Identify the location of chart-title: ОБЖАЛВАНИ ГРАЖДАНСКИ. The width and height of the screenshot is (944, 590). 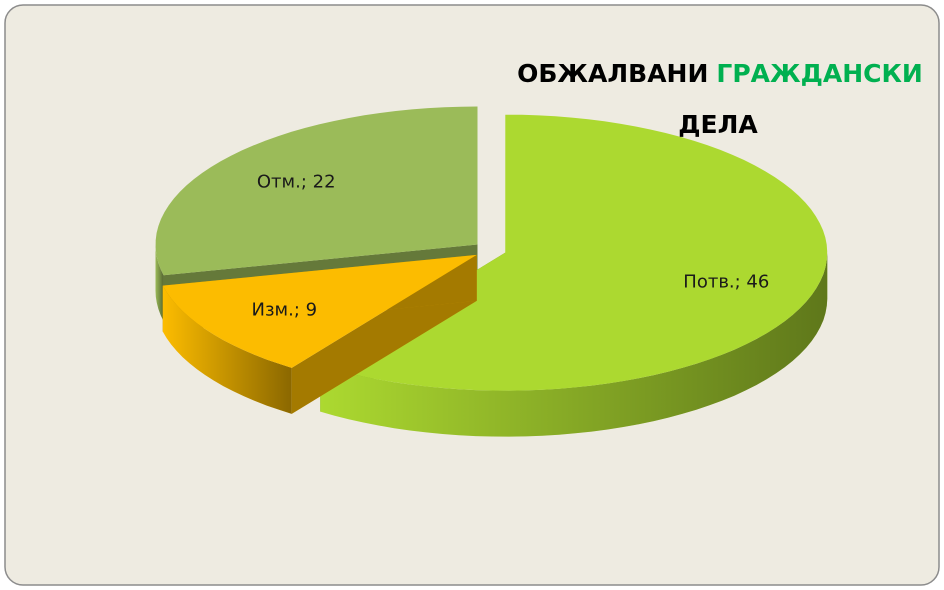
(720, 73).